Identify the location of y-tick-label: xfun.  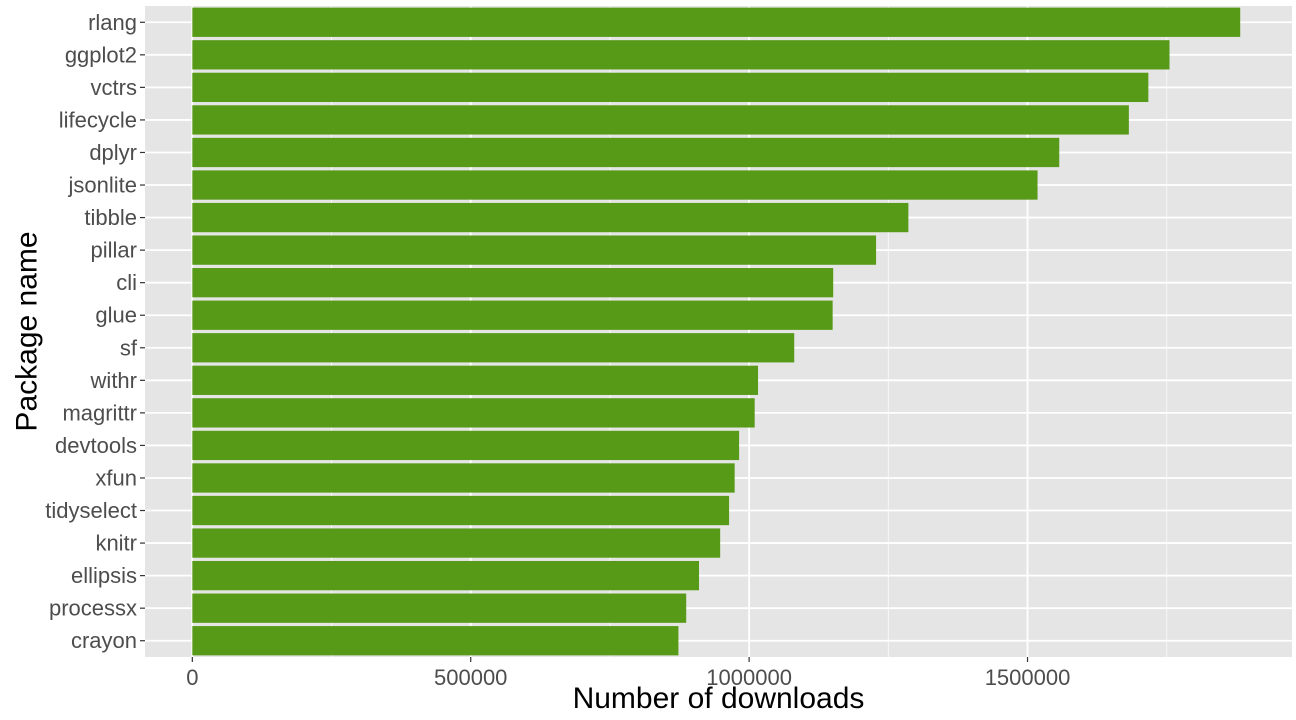
(116, 477).